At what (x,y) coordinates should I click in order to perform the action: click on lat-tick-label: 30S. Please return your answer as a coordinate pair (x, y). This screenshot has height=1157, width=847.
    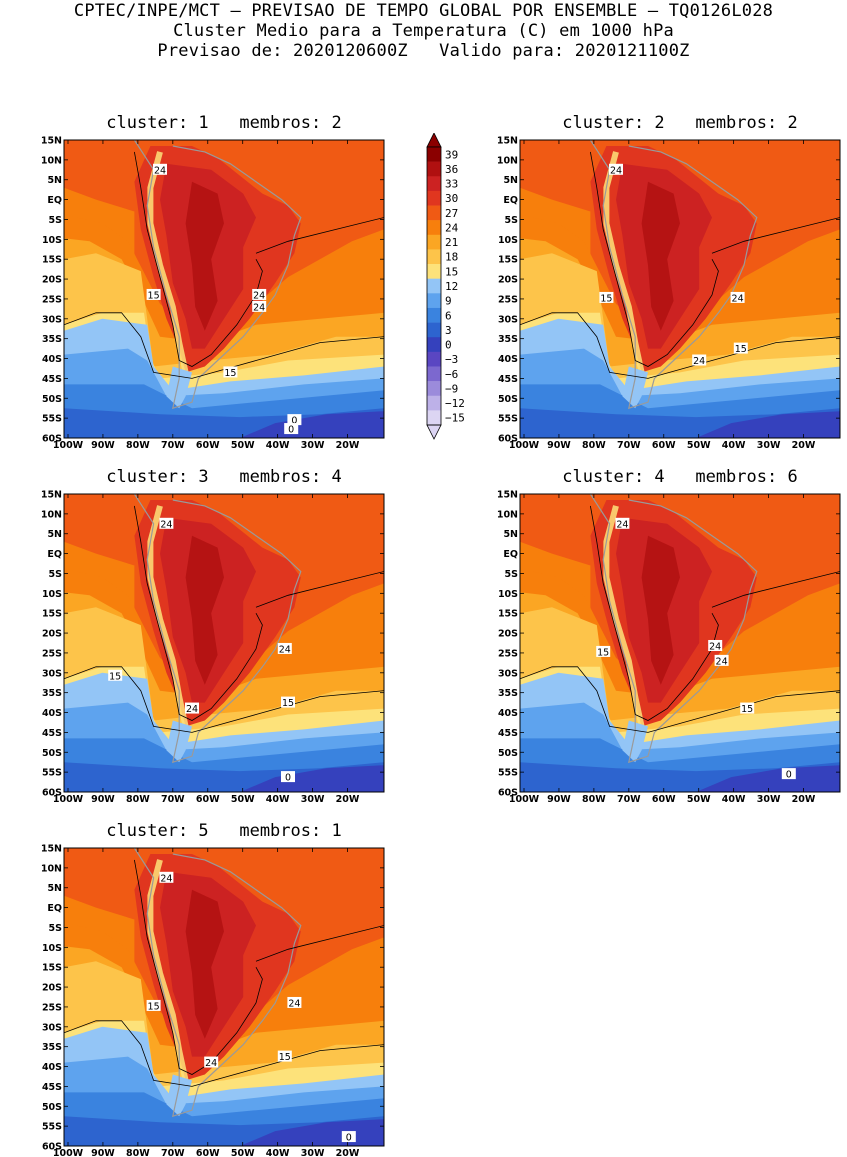
    Looking at the image, I should click on (508, 673).